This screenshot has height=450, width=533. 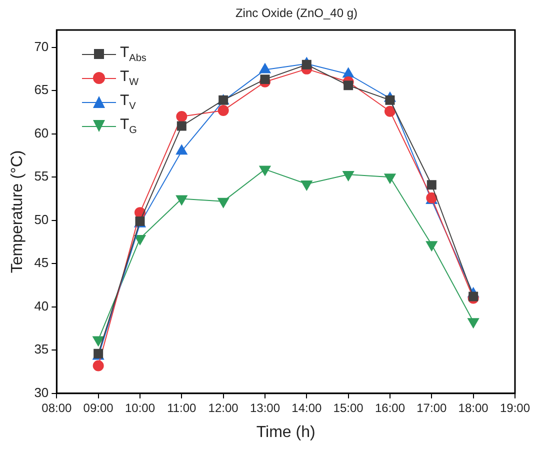 I want to click on y-tick-label: 60, so click(x=41, y=132).